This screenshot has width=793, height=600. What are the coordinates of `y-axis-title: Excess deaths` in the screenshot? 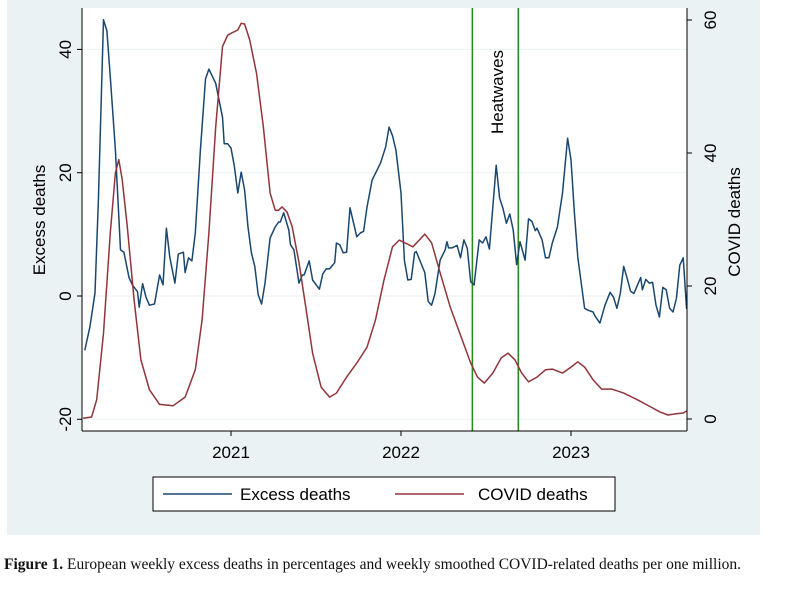 It's located at (39, 220).